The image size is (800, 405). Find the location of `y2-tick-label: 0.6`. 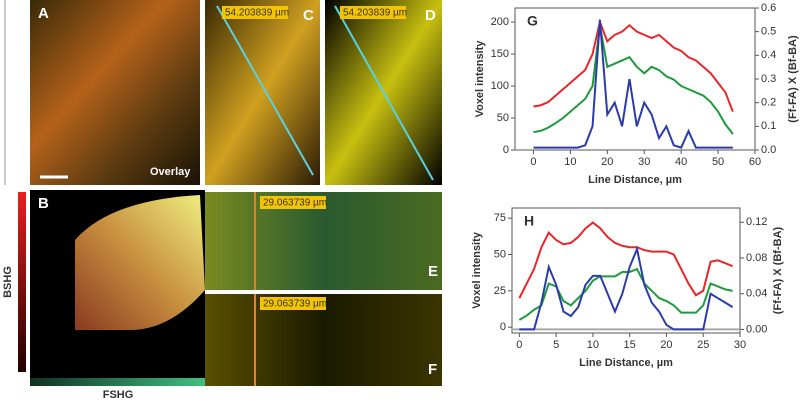

y2-tick-label: 0.6 is located at coordinates (768, 8).